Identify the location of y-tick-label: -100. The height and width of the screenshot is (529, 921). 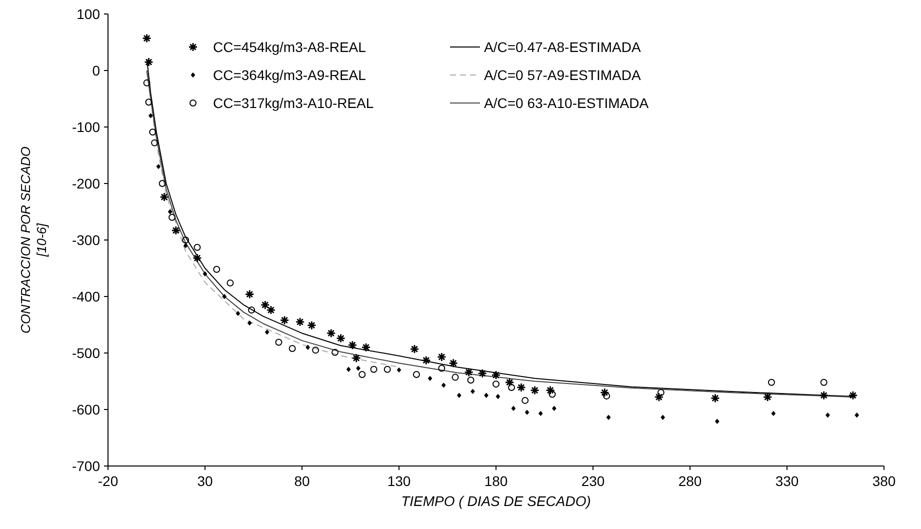
(86, 126).